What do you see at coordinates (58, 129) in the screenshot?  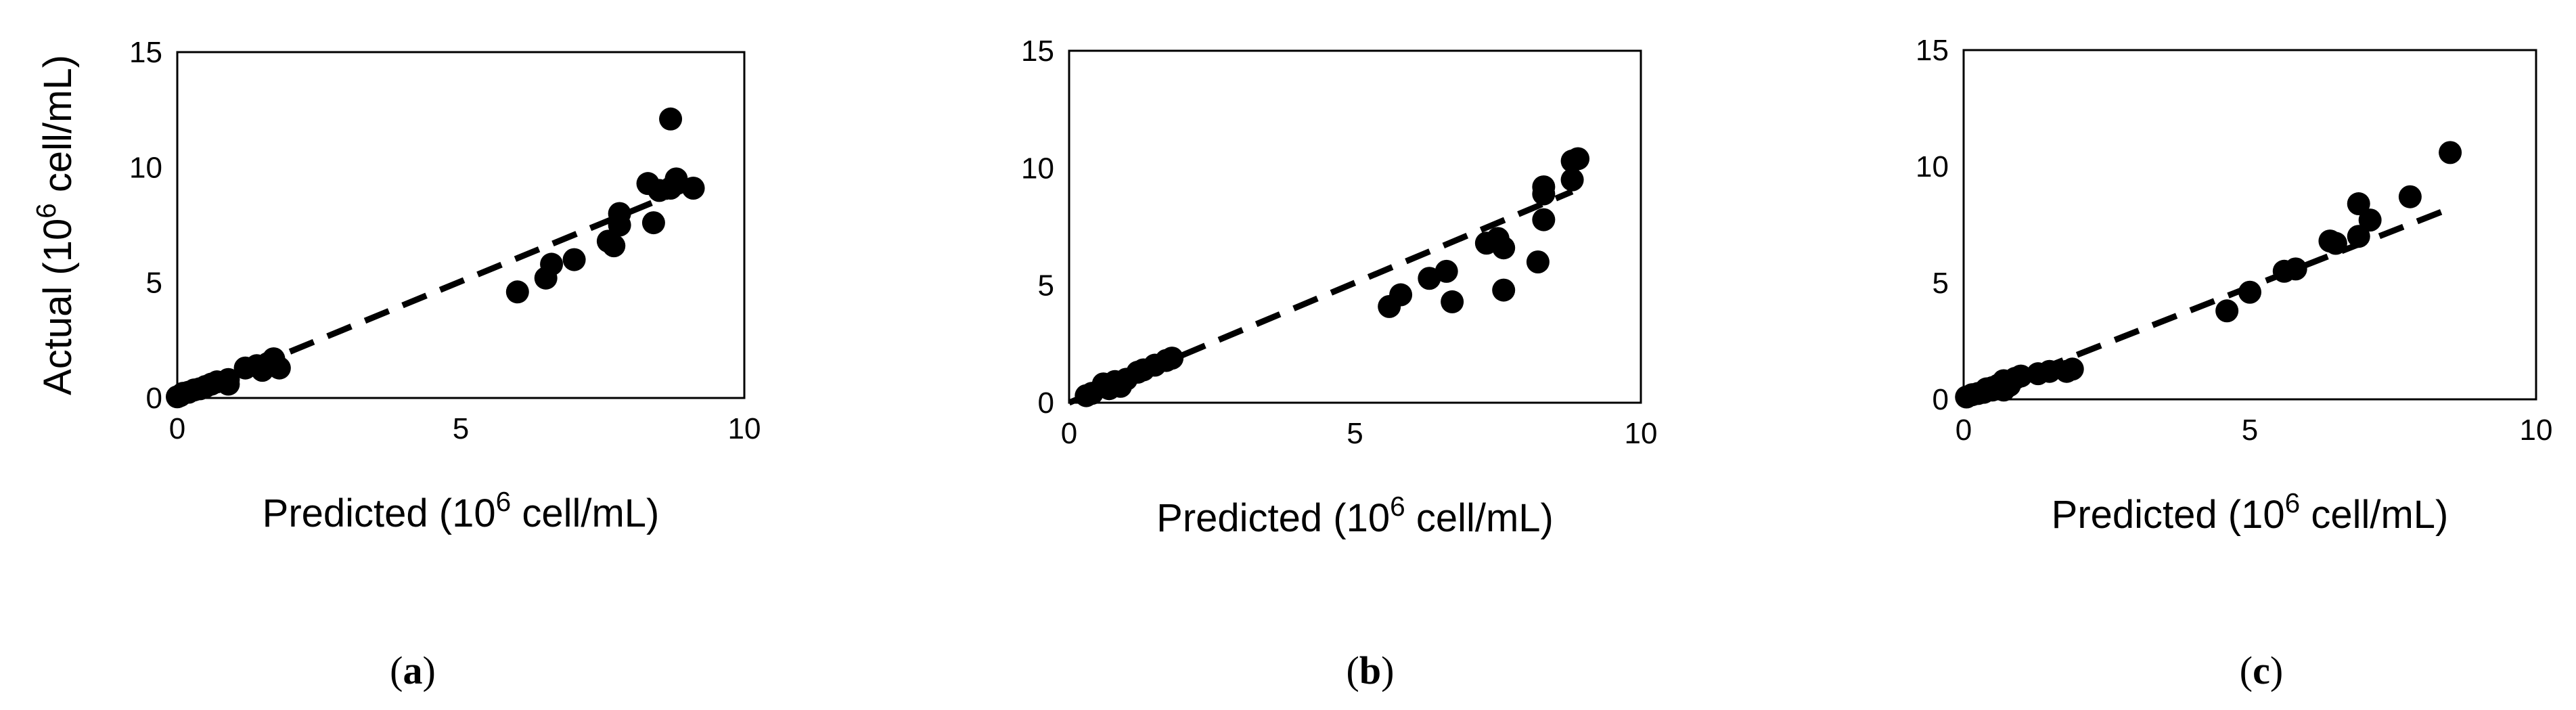 I see `y-axis-title-text-tail: cell/mL)` at bounding box center [58, 129].